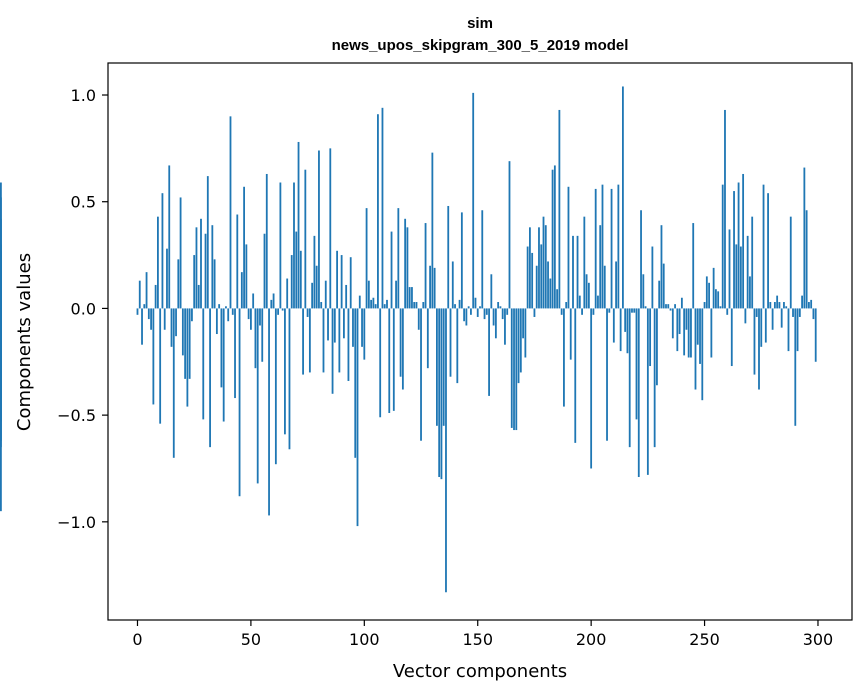 Image resolution: width=867 pixels, height=696 pixels. What do you see at coordinates (83, 95) in the screenshot?
I see `y-tick-label: 1.0` at bounding box center [83, 95].